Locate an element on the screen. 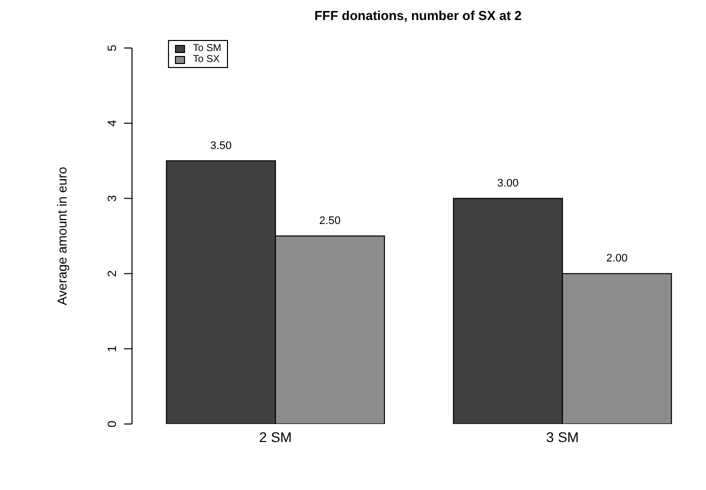 Image resolution: width=706 pixels, height=490 pixels. y-tick-label: 5 is located at coordinates (112, 48).